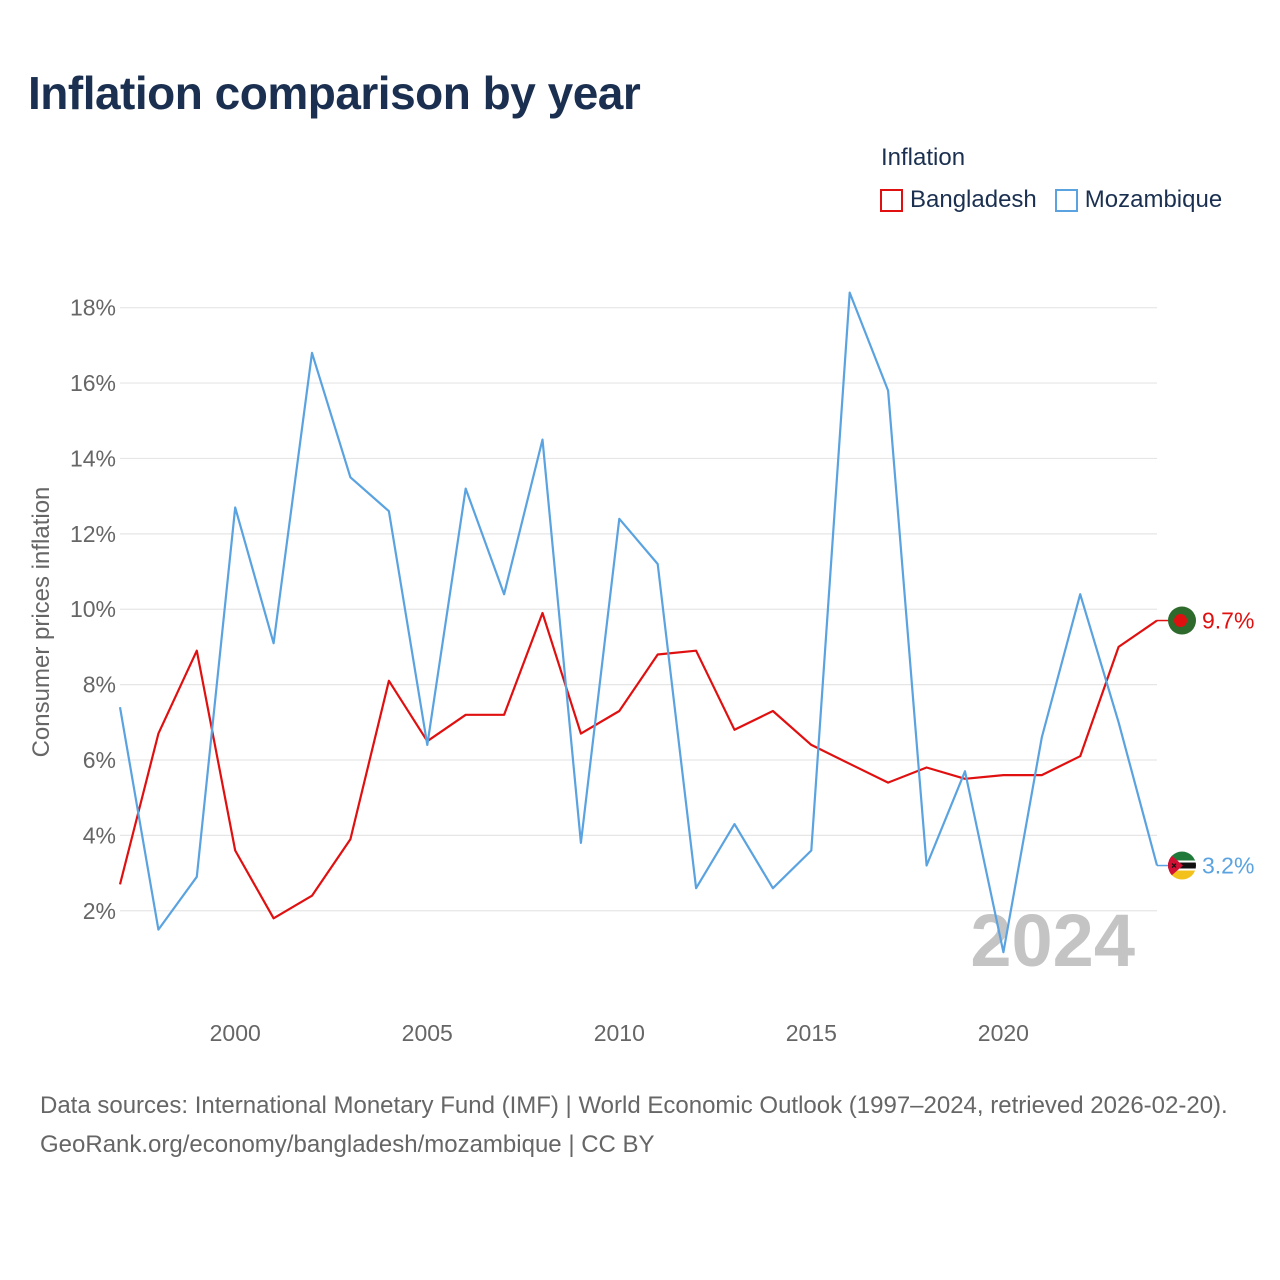  Describe the element at coordinates (99, 911) in the screenshot. I see `y-tick-label: 2%` at that location.